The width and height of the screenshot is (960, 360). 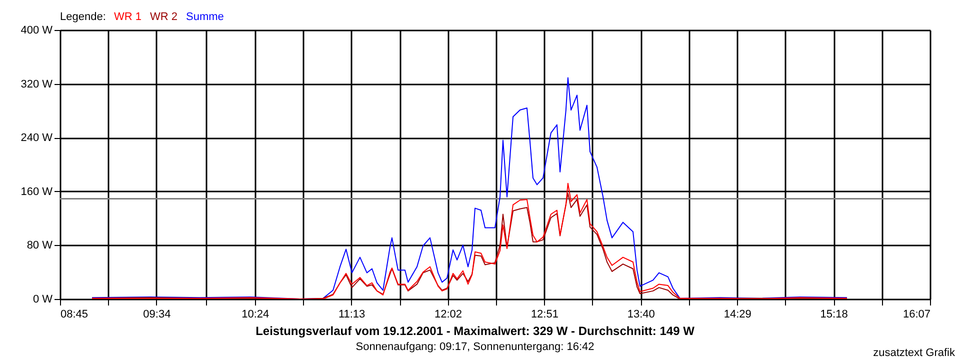 I want to click on y-tick-label: 240 W, so click(x=37, y=138).